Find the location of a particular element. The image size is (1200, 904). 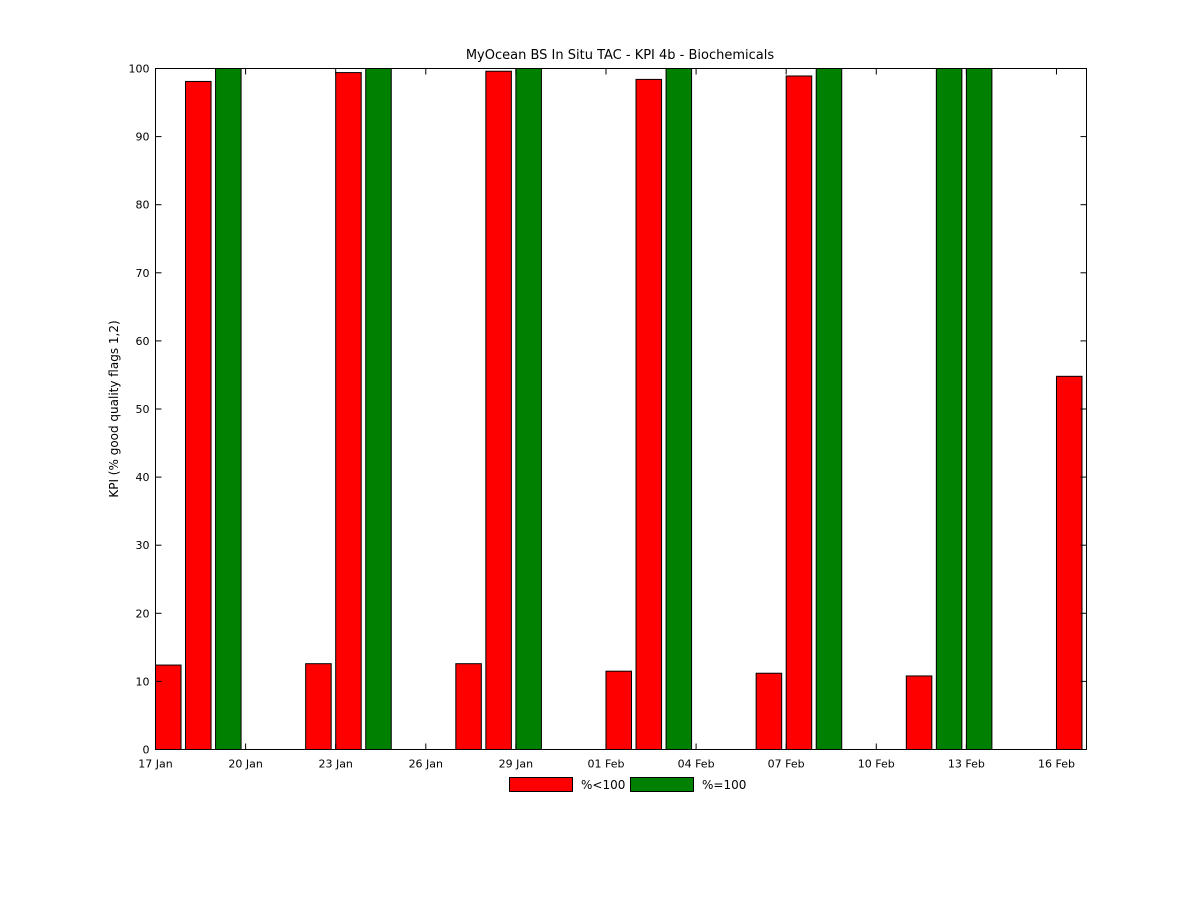

y-tick-label-5: 50 is located at coordinates (143, 409).